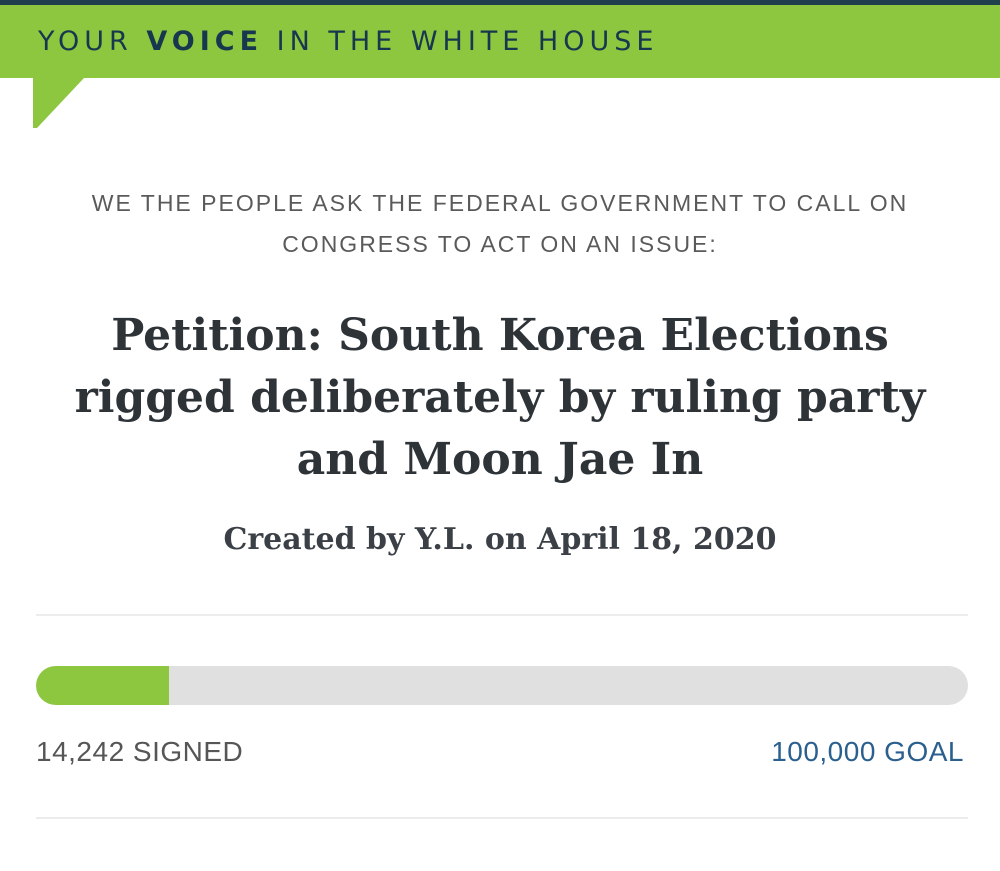 The height and width of the screenshot is (871, 1000). I want to click on petition-title-line-1: Petition: South Korea Elections, so click(500, 335).